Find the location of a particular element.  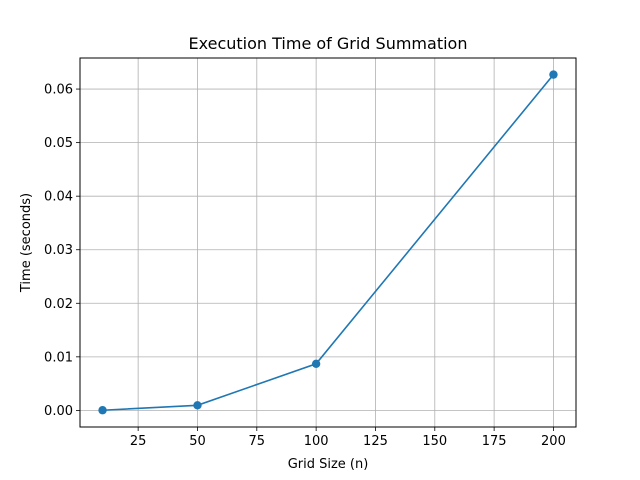

y-tick-label: 0.02 is located at coordinates (58, 304).